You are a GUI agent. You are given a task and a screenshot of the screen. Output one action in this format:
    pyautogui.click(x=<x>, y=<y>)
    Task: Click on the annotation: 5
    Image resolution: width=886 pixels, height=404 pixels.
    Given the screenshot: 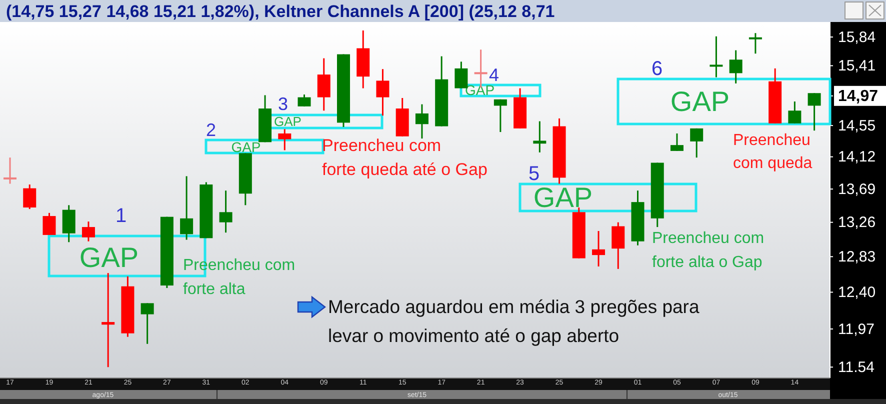 What is the action you would take?
    pyautogui.click(x=534, y=174)
    